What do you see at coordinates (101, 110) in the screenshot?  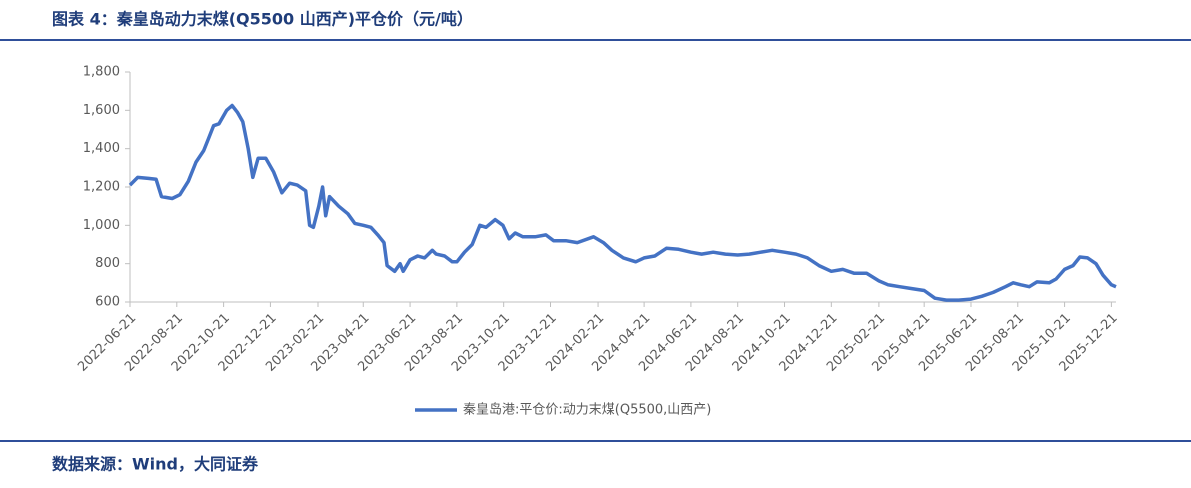 I see `y-tick-label: 1,600` at bounding box center [101, 110].